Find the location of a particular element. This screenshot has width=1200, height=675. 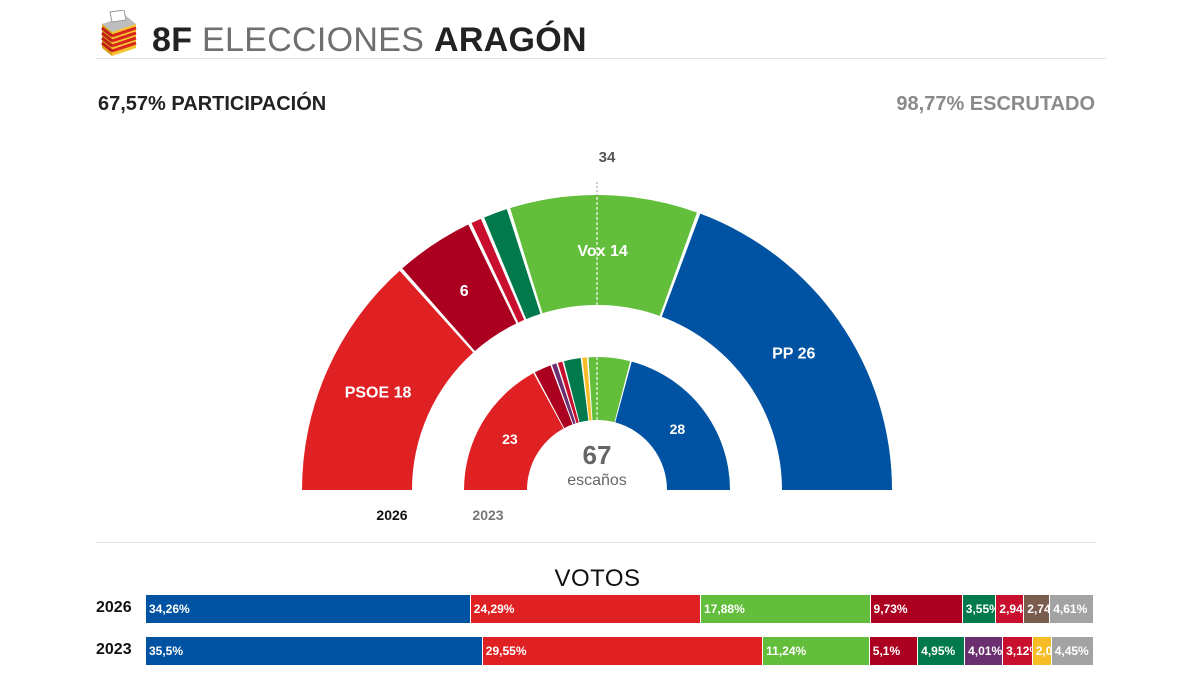

vote-bar-label: 2,74% is located at coordinates (1039, 609).